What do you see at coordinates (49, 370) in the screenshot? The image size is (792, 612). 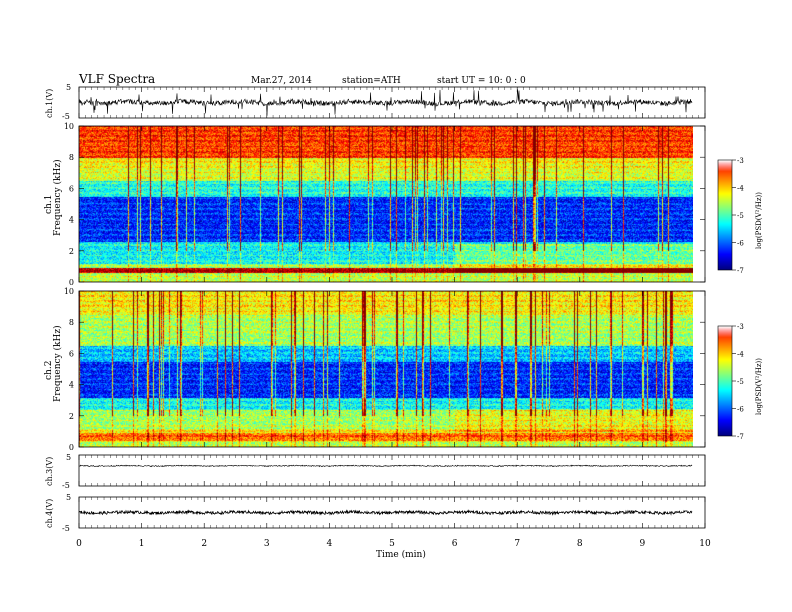 I see `ch2-channel-label: ch.2` at bounding box center [49, 370].